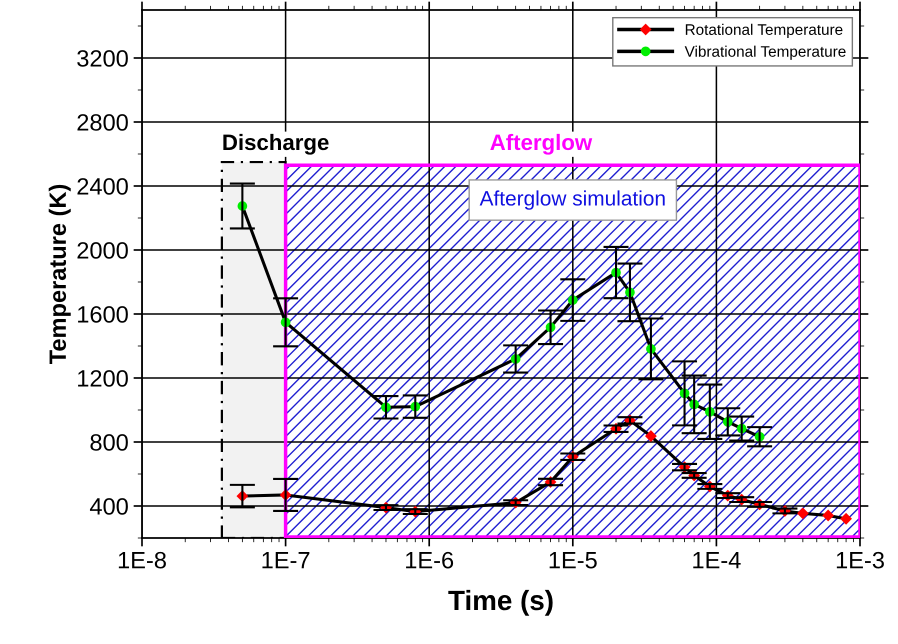  Describe the element at coordinates (860, 560) in the screenshot. I see `x-tick-label: 1E-3` at that location.